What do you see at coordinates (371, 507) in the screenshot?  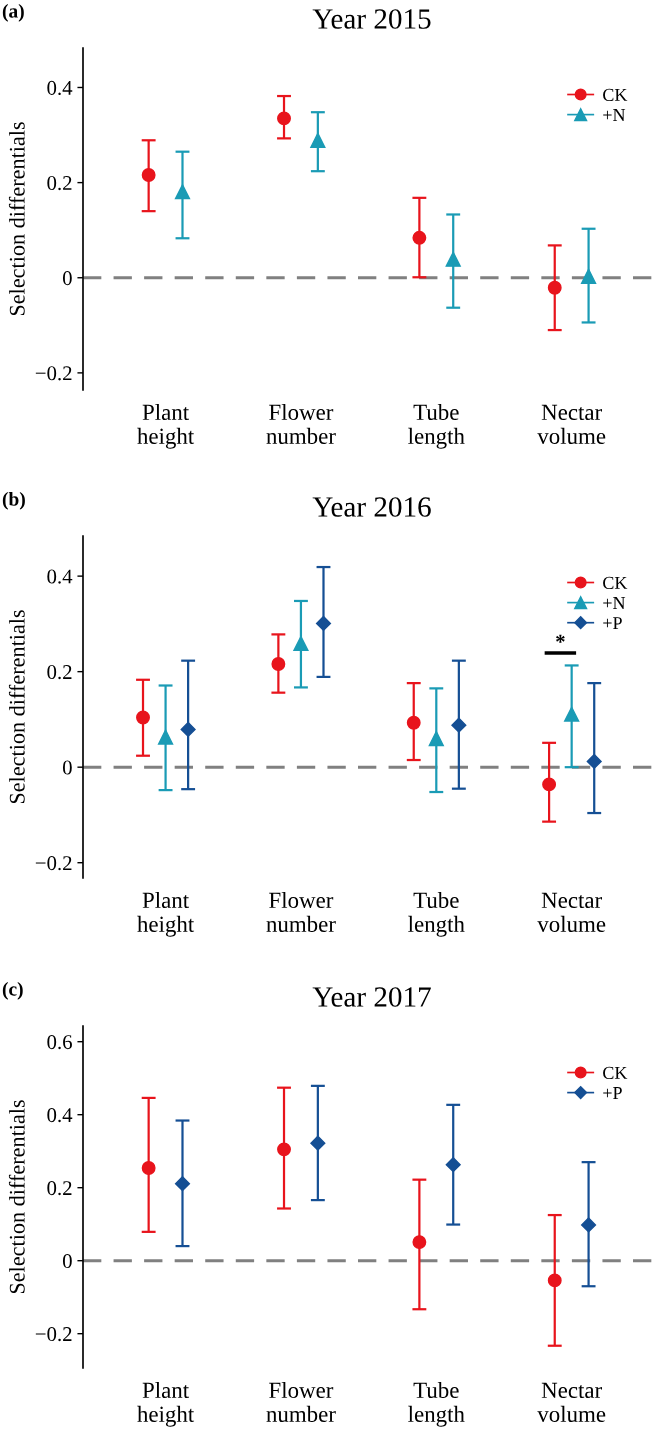 I see `chart-title: Year 2016` at bounding box center [371, 507].